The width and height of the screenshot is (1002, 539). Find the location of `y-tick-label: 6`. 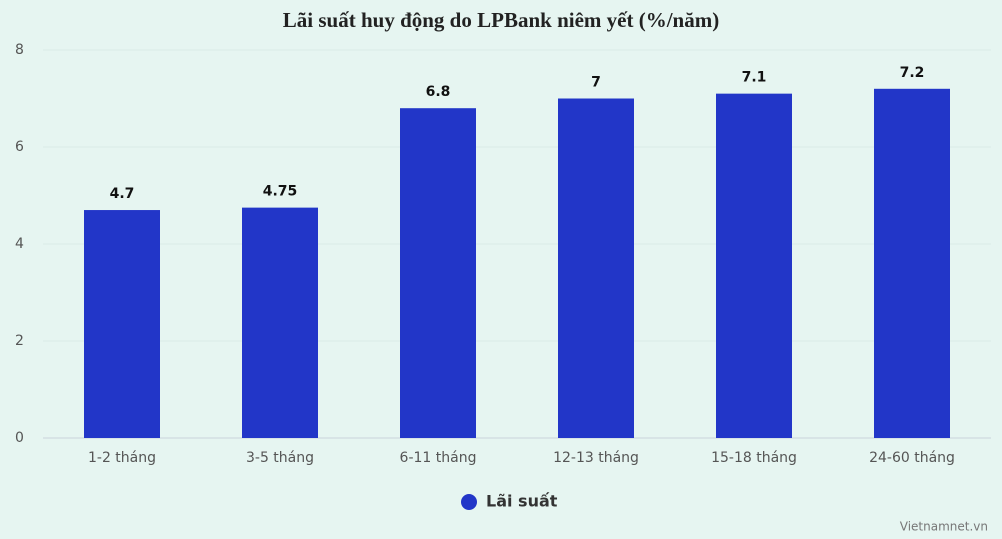

y-tick-label: 6 is located at coordinates (19, 147).